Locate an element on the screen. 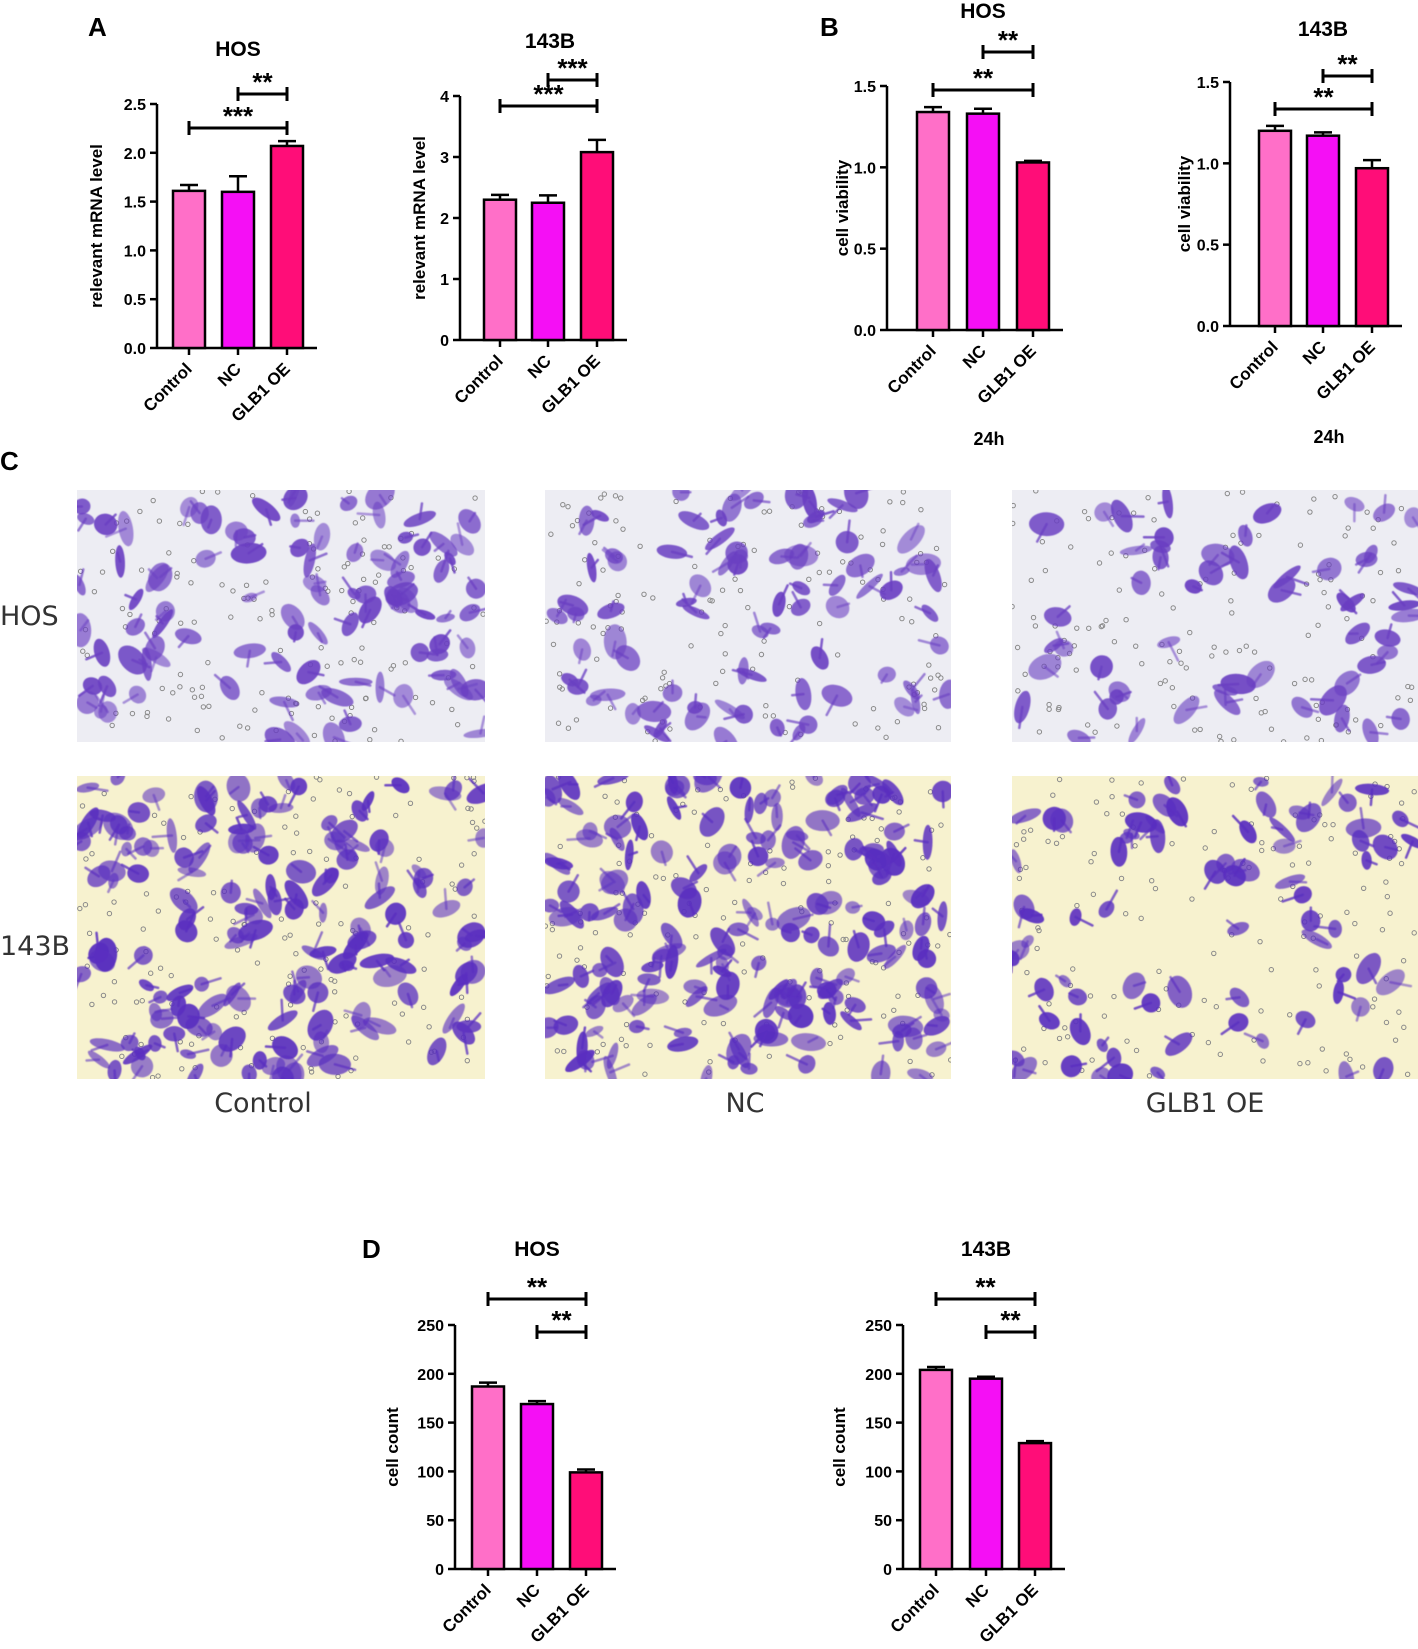 The width and height of the screenshot is (1418, 1649). y-tick-label: 100 is located at coordinates (430, 1472).